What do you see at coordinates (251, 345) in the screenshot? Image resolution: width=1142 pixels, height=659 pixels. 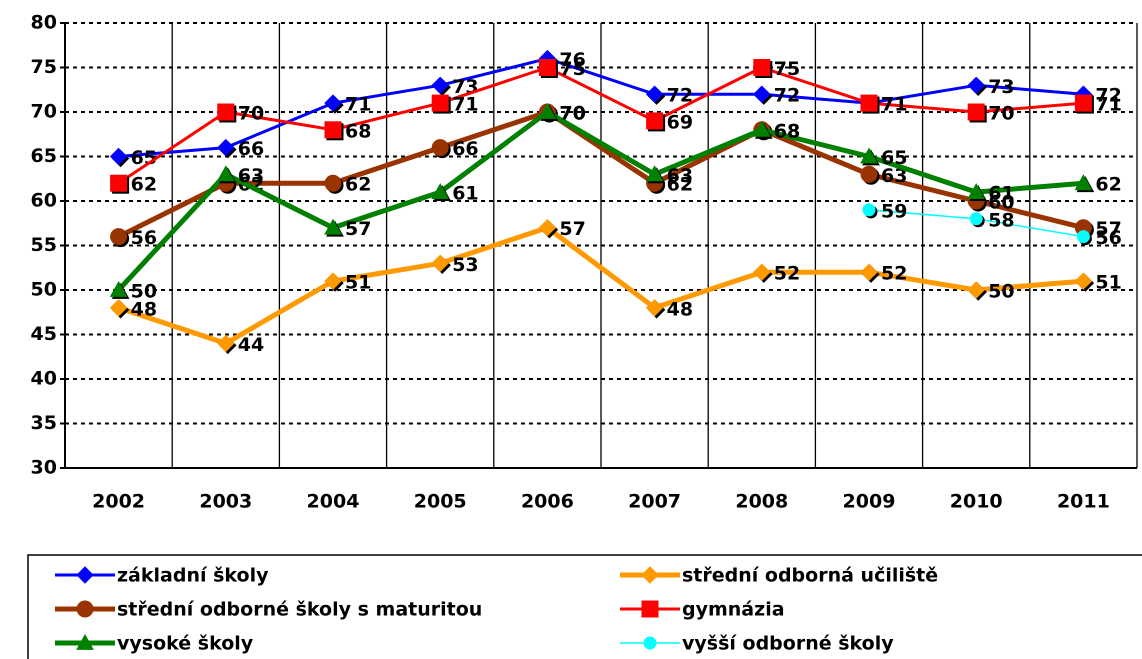 I see `data-label: 44` at bounding box center [251, 345].